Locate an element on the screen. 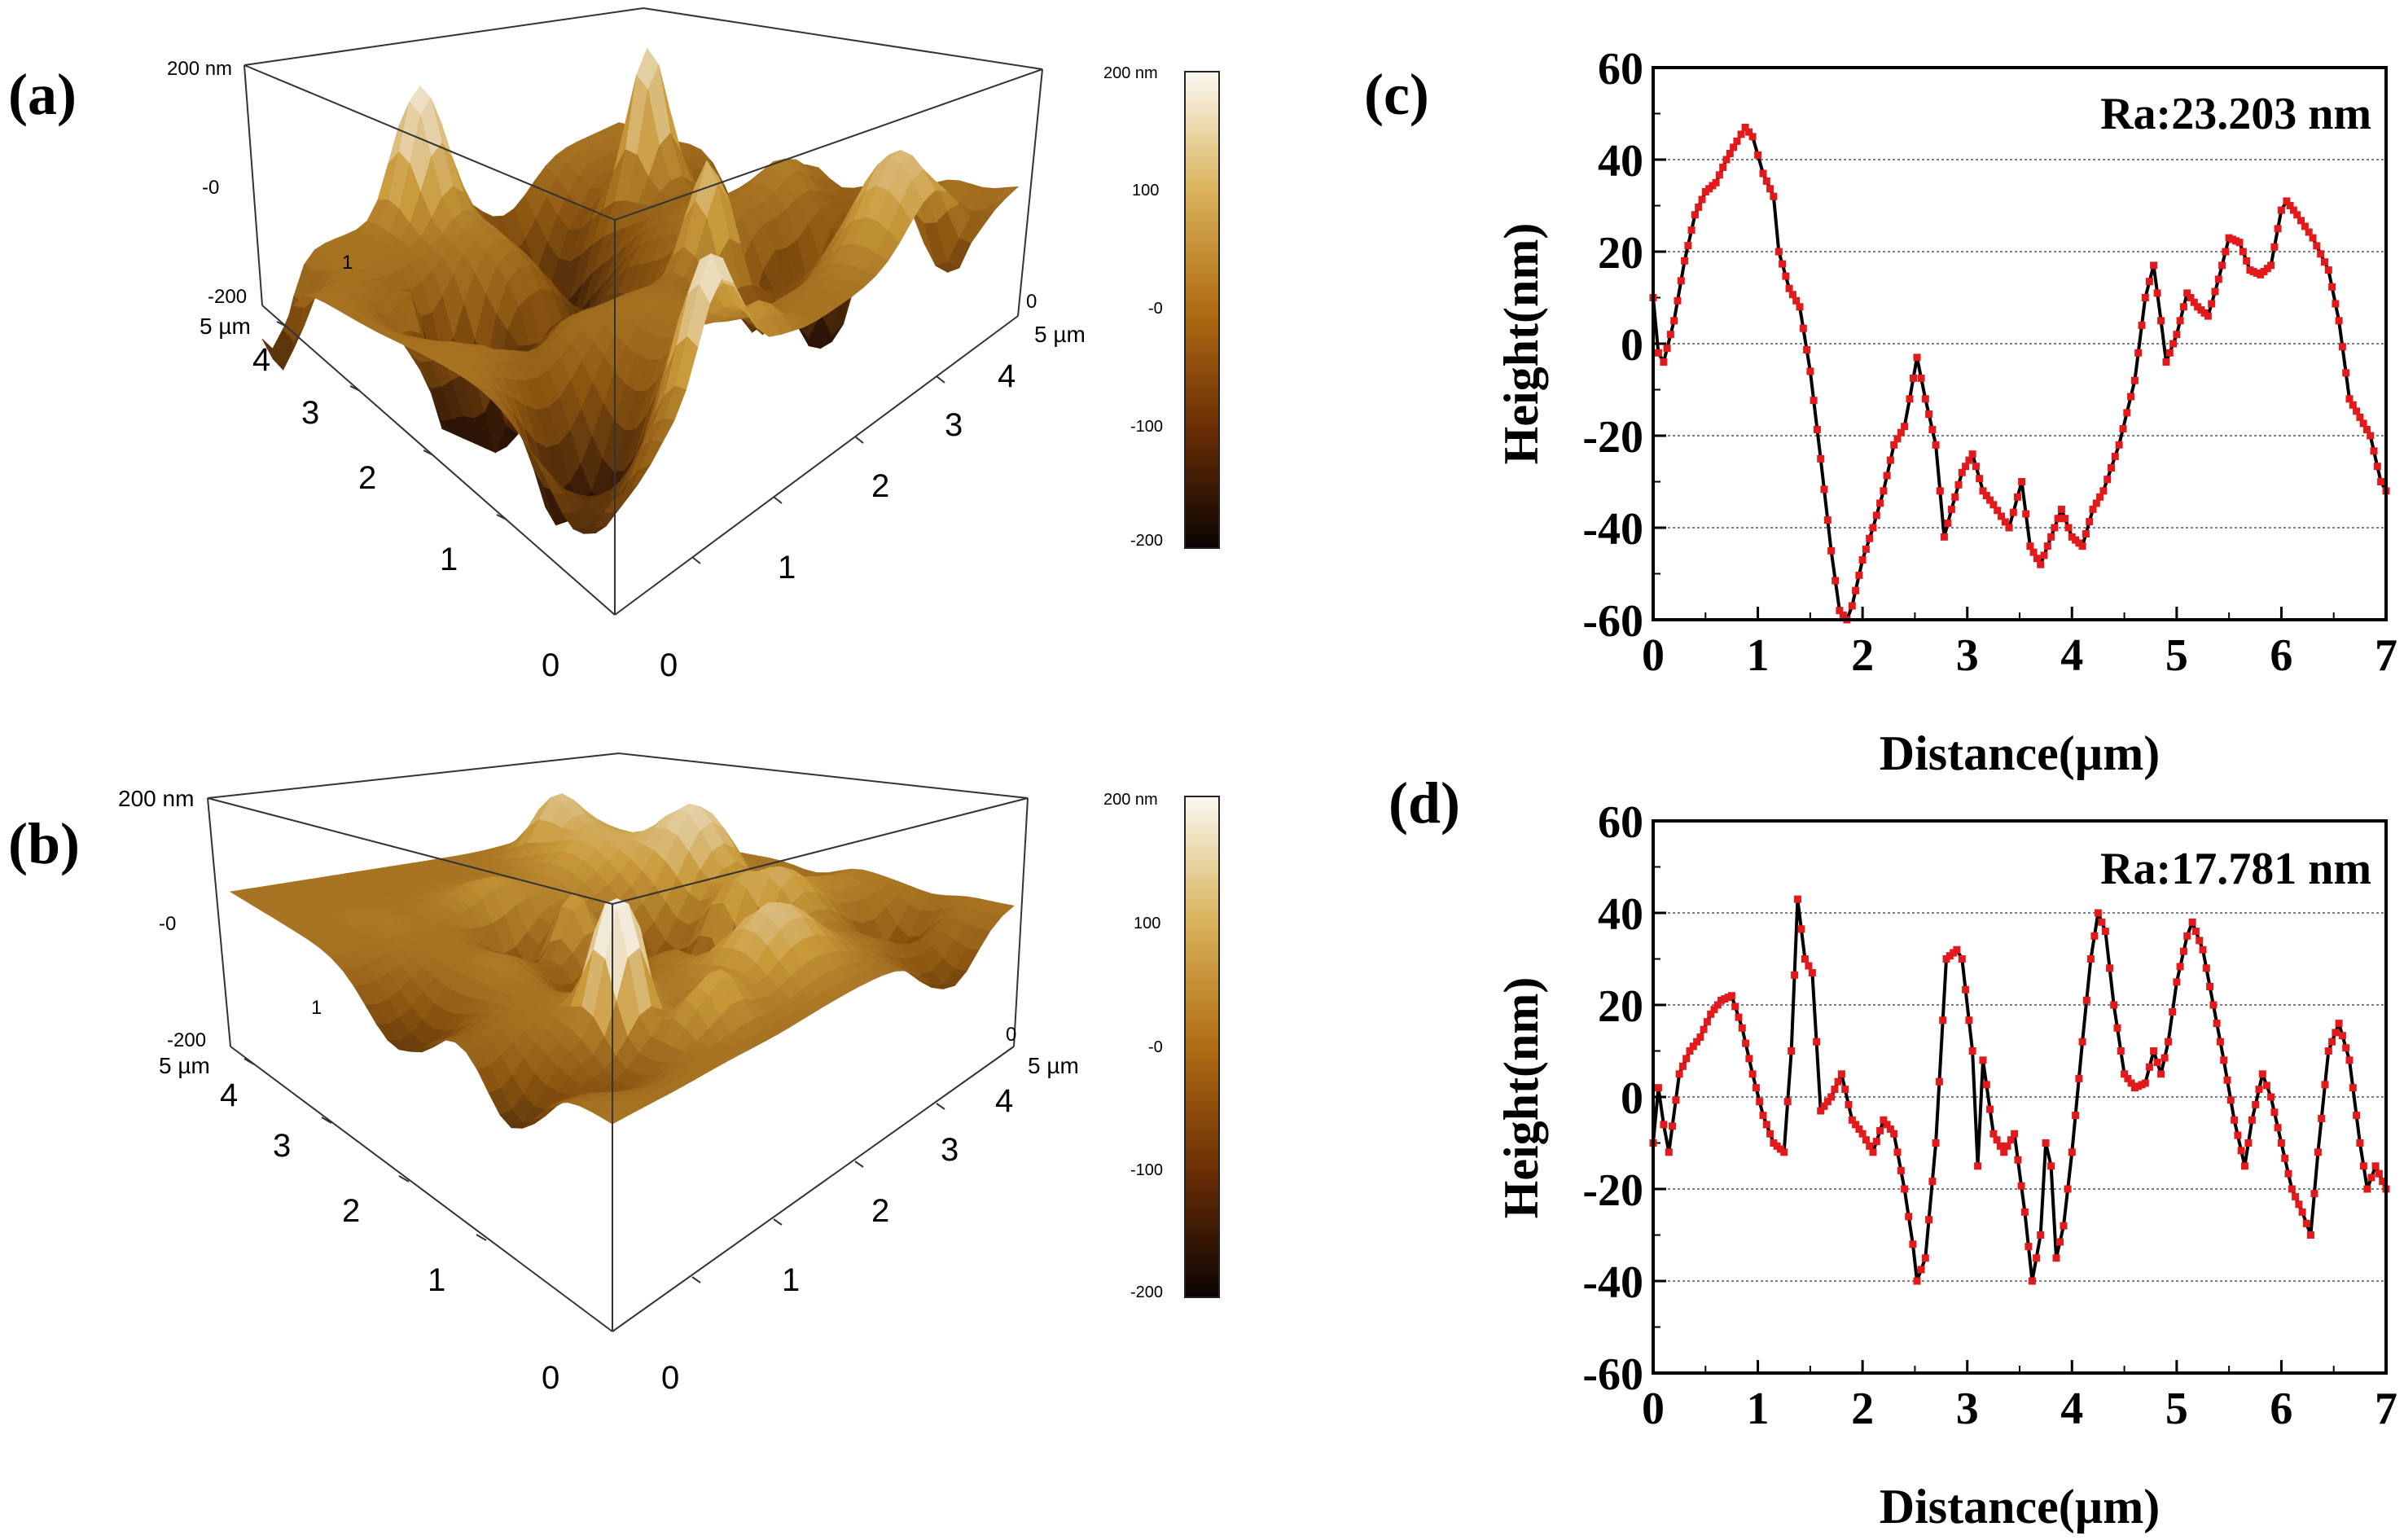 Image resolution: width=2404 pixels, height=1540 pixels. chart-d-xlabel: Distance(µm) is located at coordinates (2020, 1506).